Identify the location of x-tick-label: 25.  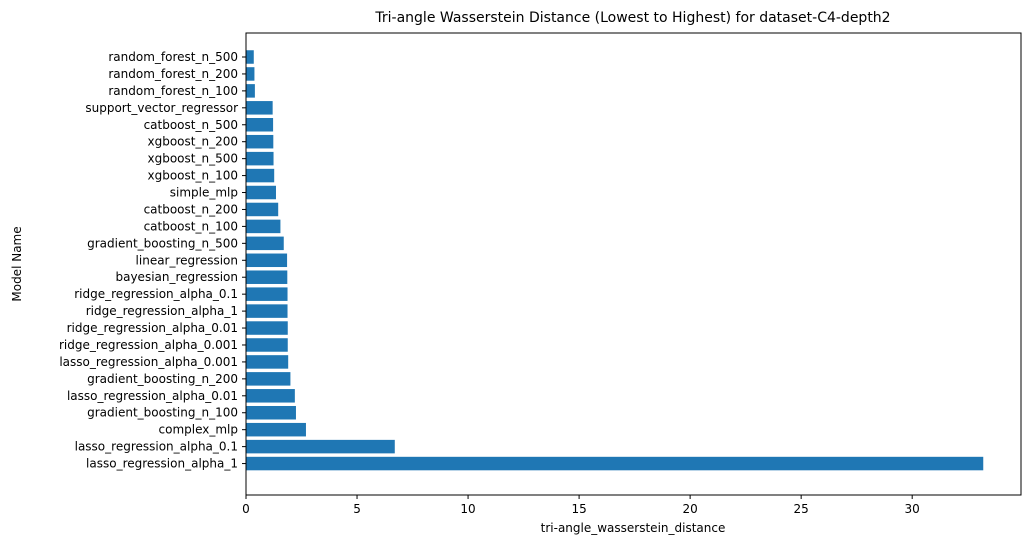
(801, 509).